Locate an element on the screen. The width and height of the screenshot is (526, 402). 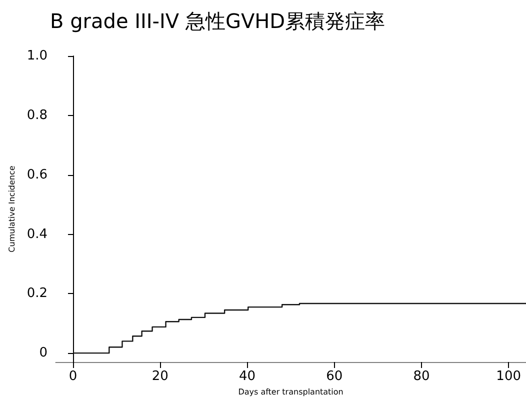
y-tick-label: 0.4 is located at coordinates (37, 234).